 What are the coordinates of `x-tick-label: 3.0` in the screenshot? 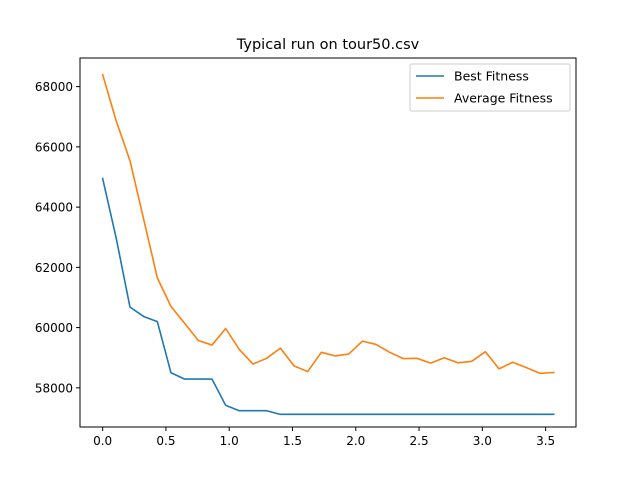 It's located at (482, 441).